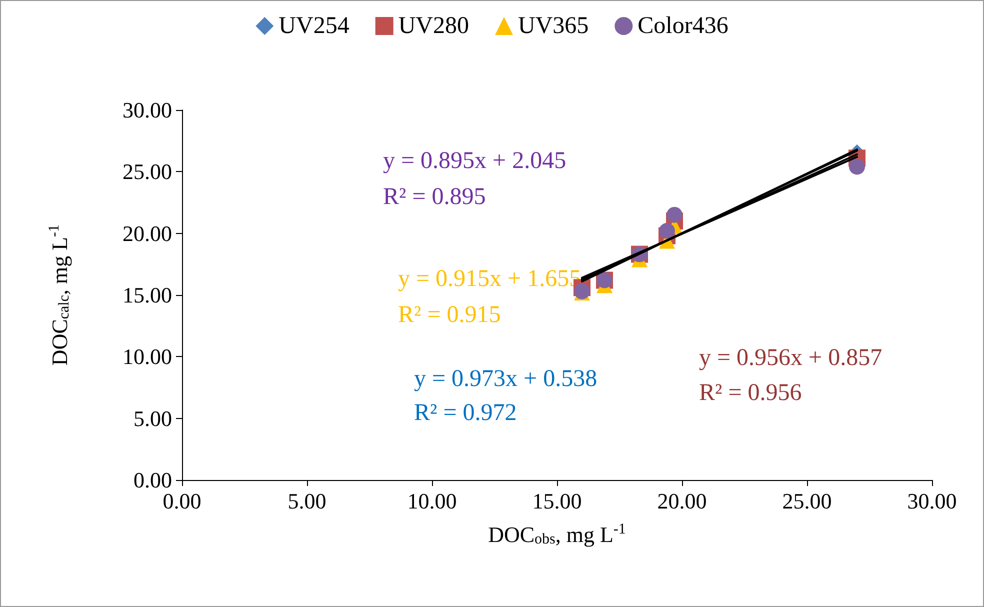  Describe the element at coordinates (153, 418) in the screenshot. I see `y-tick-label: 5.00` at that location.